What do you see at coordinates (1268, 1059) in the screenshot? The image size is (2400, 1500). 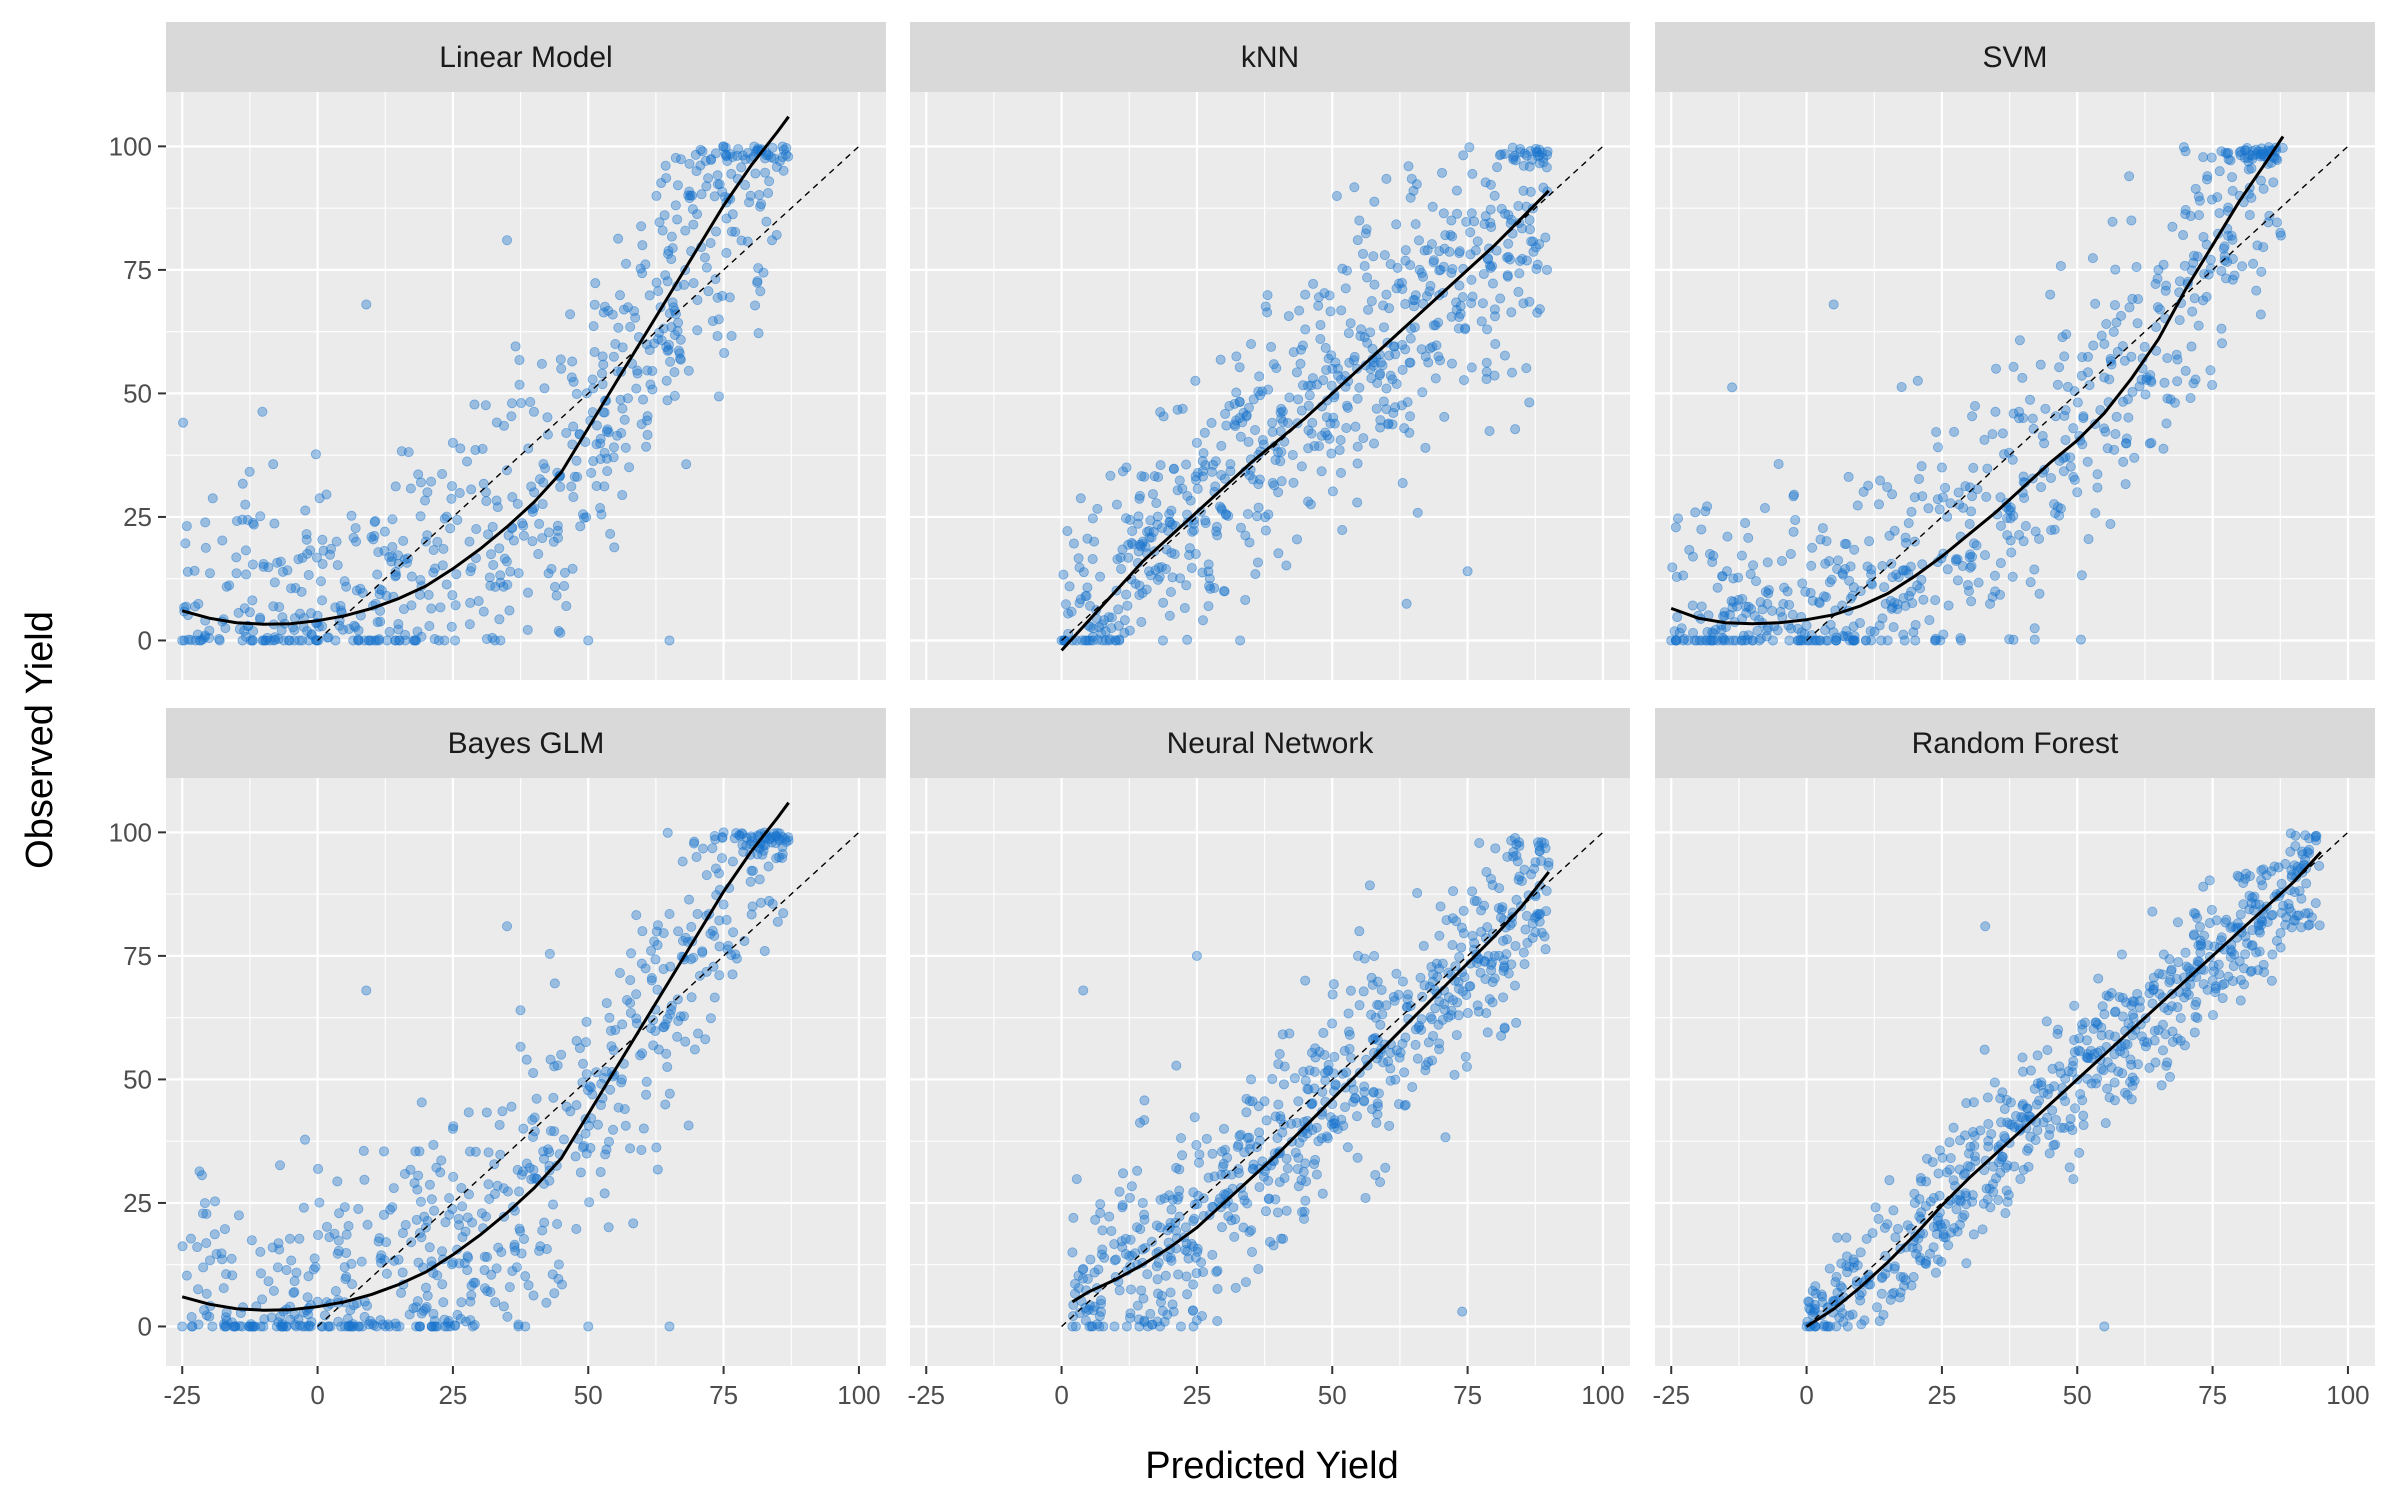 I see `facet-panel-5: Neural Network-25 0 25 50 75 100` at bounding box center [1268, 1059].